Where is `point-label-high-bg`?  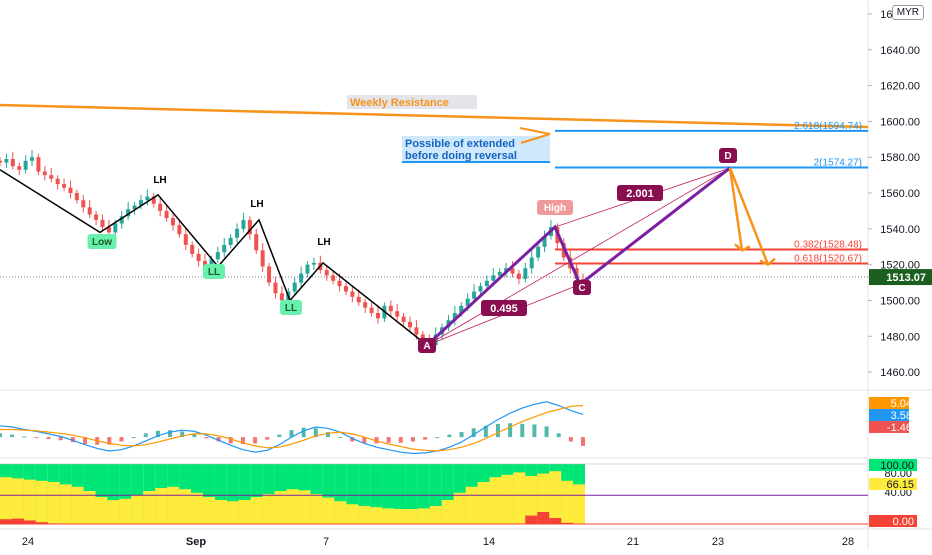 point-label-high-bg is located at coordinates (555, 207).